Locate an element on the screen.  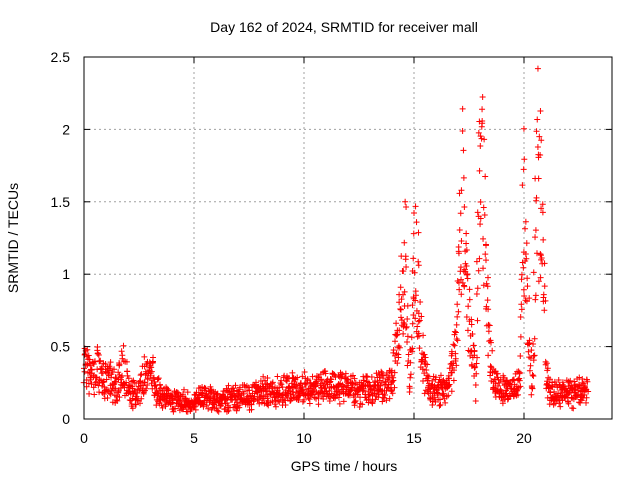
x-axis-label: GPS time / hours is located at coordinates (344, 466).